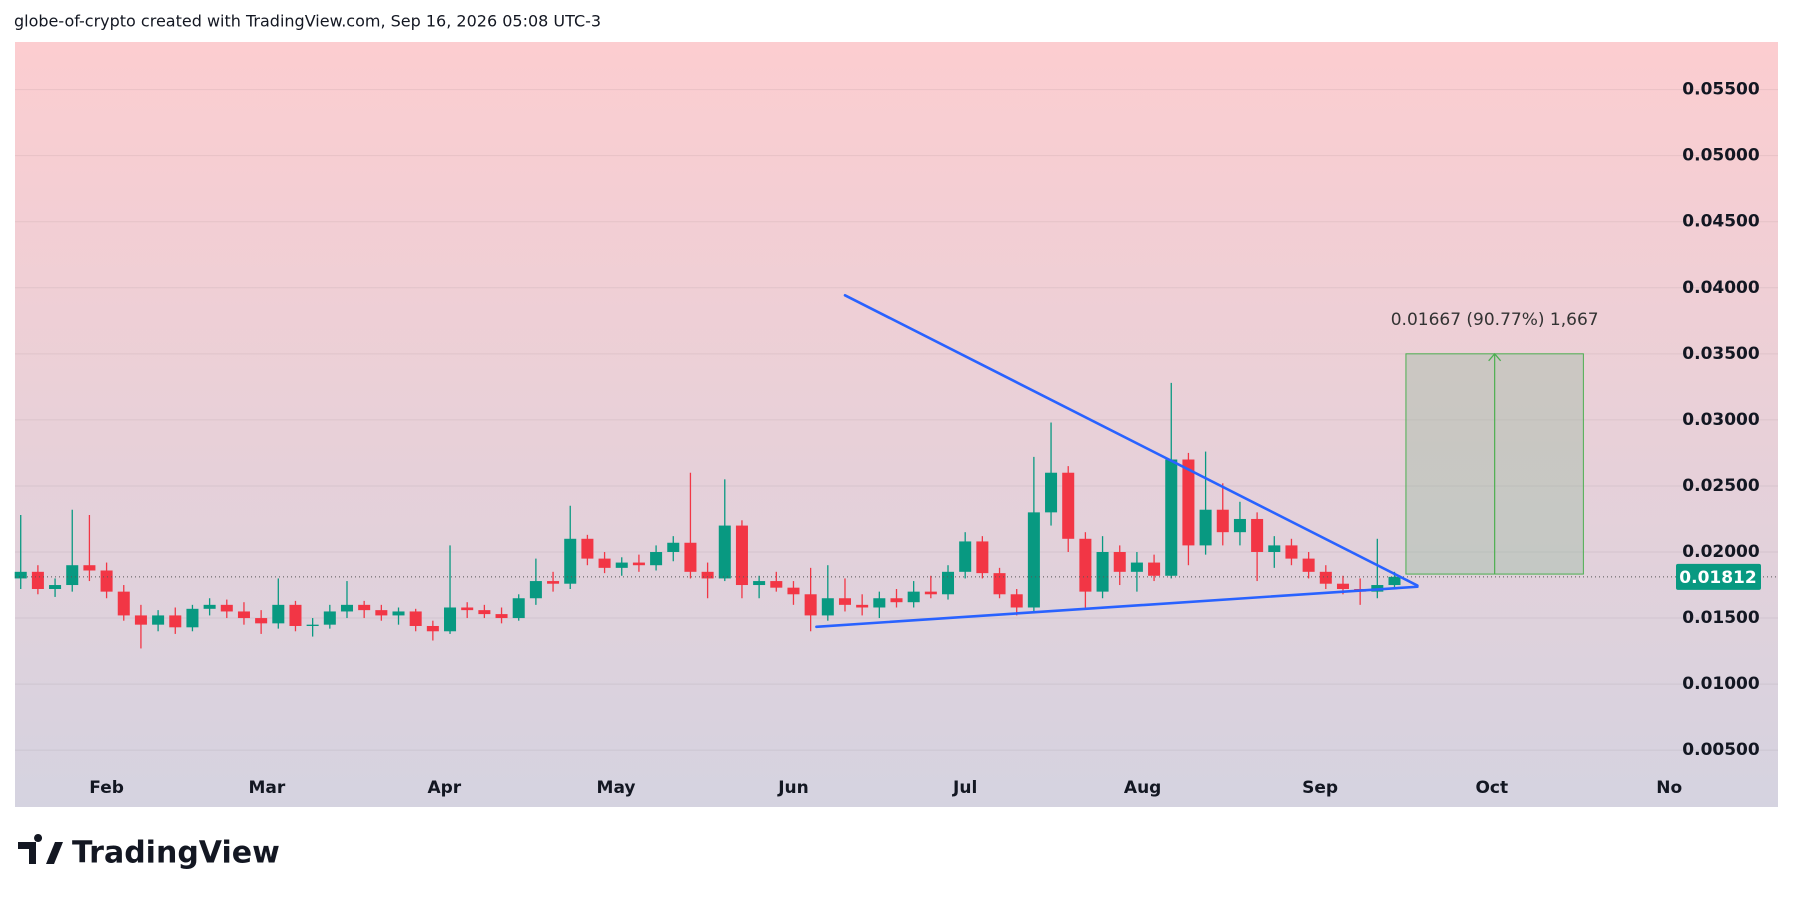  What do you see at coordinates (1721, 618) in the screenshot?
I see `y-tick-label: 0.01500` at bounding box center [1721, 618].